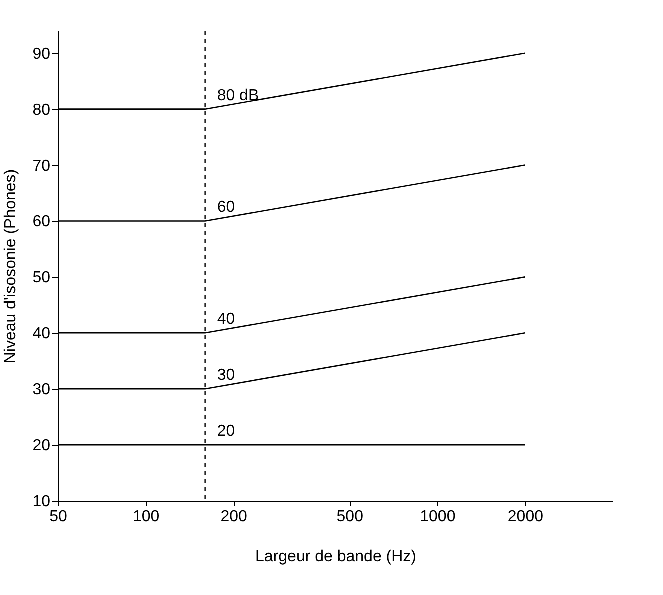  What do you see at coordinates (226, 375) in the screenshot?
I see `series-label: 30` at bounding box center [226, 375].